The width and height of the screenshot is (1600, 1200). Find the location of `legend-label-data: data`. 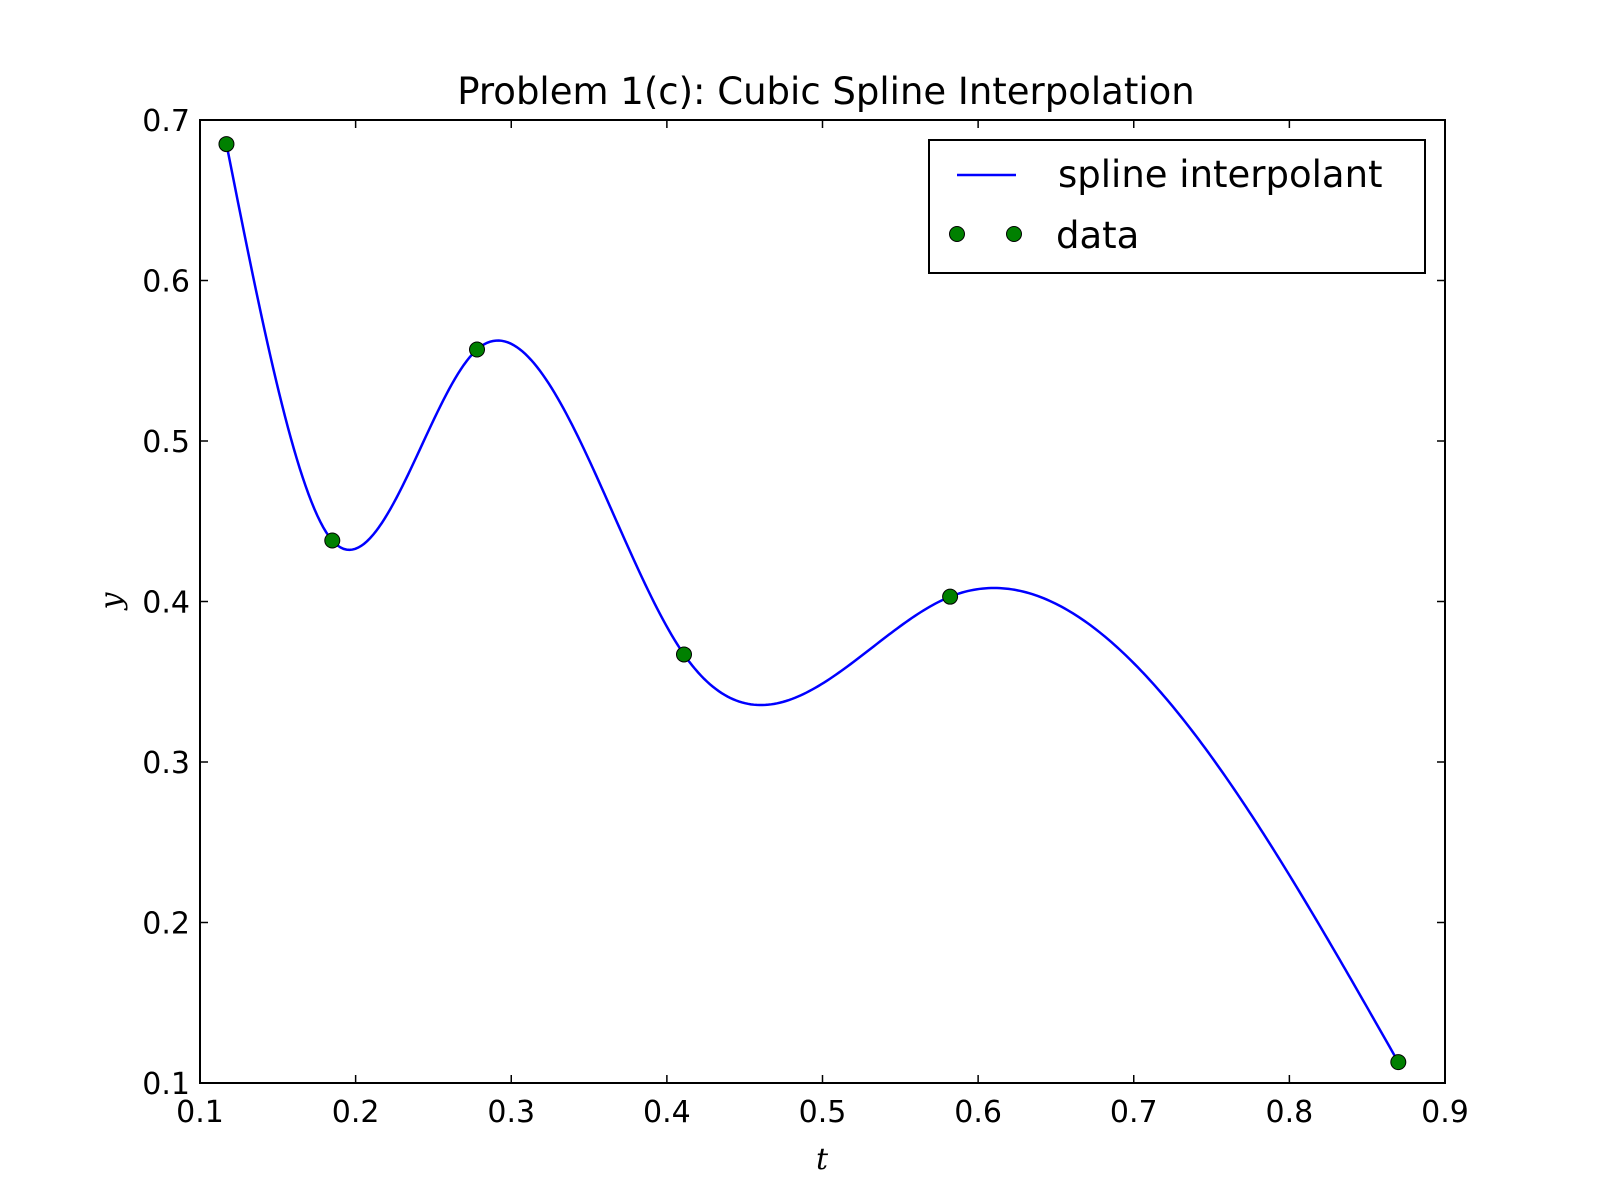

legend-label-data: data is located at coordinates (1097, 235).